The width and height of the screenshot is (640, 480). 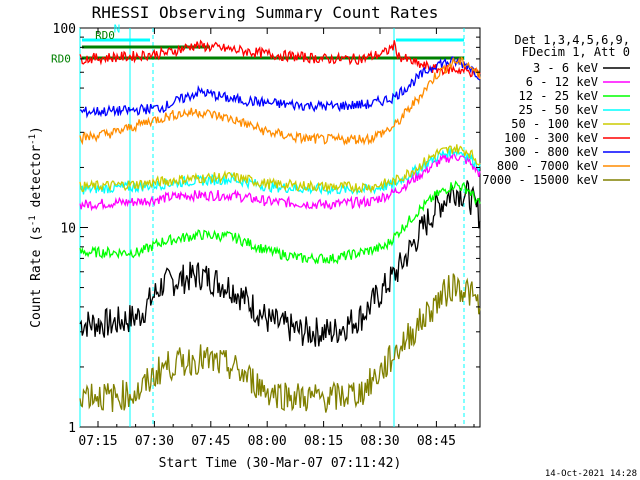 I want to click on chart-title: RHESSI Observing Summary Count Rates, so click(x=265, y=12).